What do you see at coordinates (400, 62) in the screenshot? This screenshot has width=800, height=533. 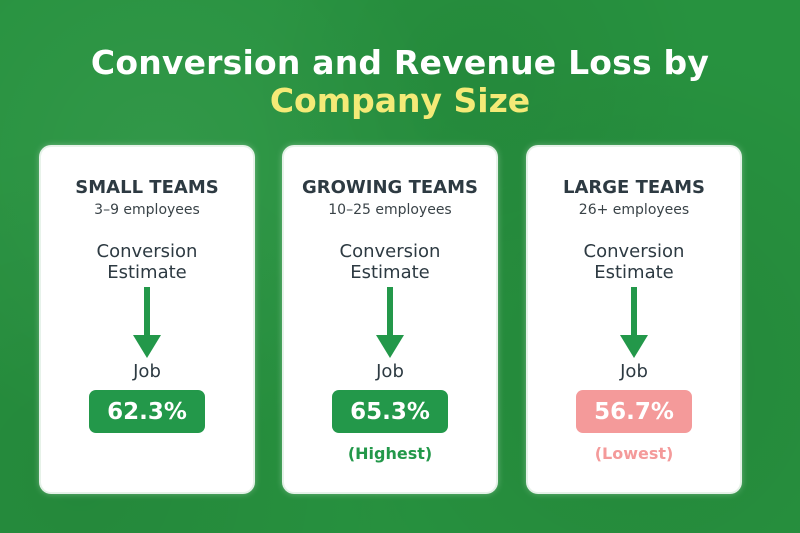 I see `title-line-1: Conversion and Revenue Loss by` at bounding box center [400, 62].